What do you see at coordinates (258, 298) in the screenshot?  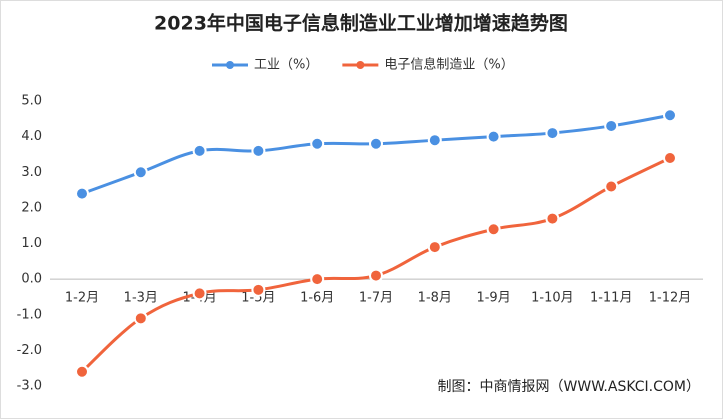 I see `x-tick-label: 1-5月` at bounding box center [258, 298].